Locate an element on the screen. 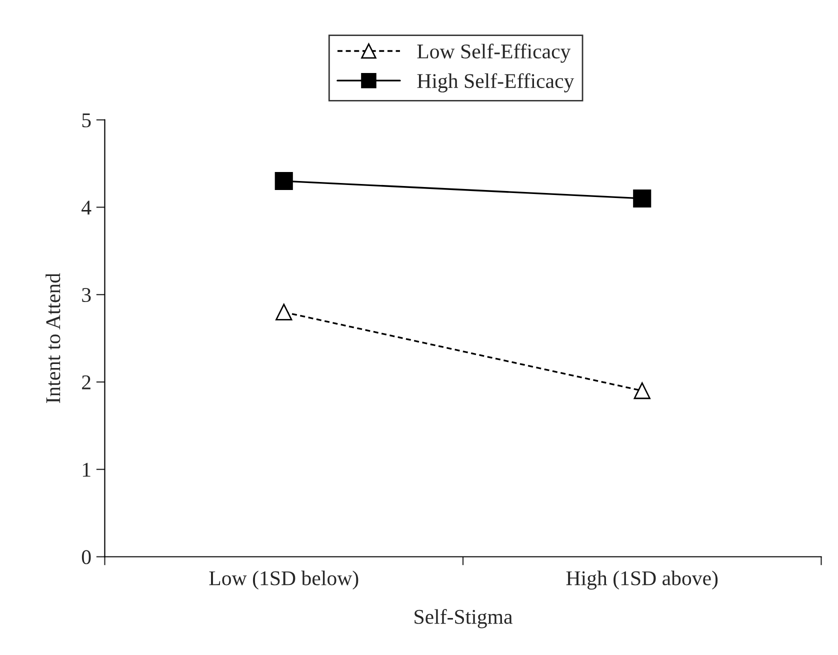 The width and height of the screenshot is (838, 655). x-axis-title: Self-Stigma is located at coordinates (463, 618).